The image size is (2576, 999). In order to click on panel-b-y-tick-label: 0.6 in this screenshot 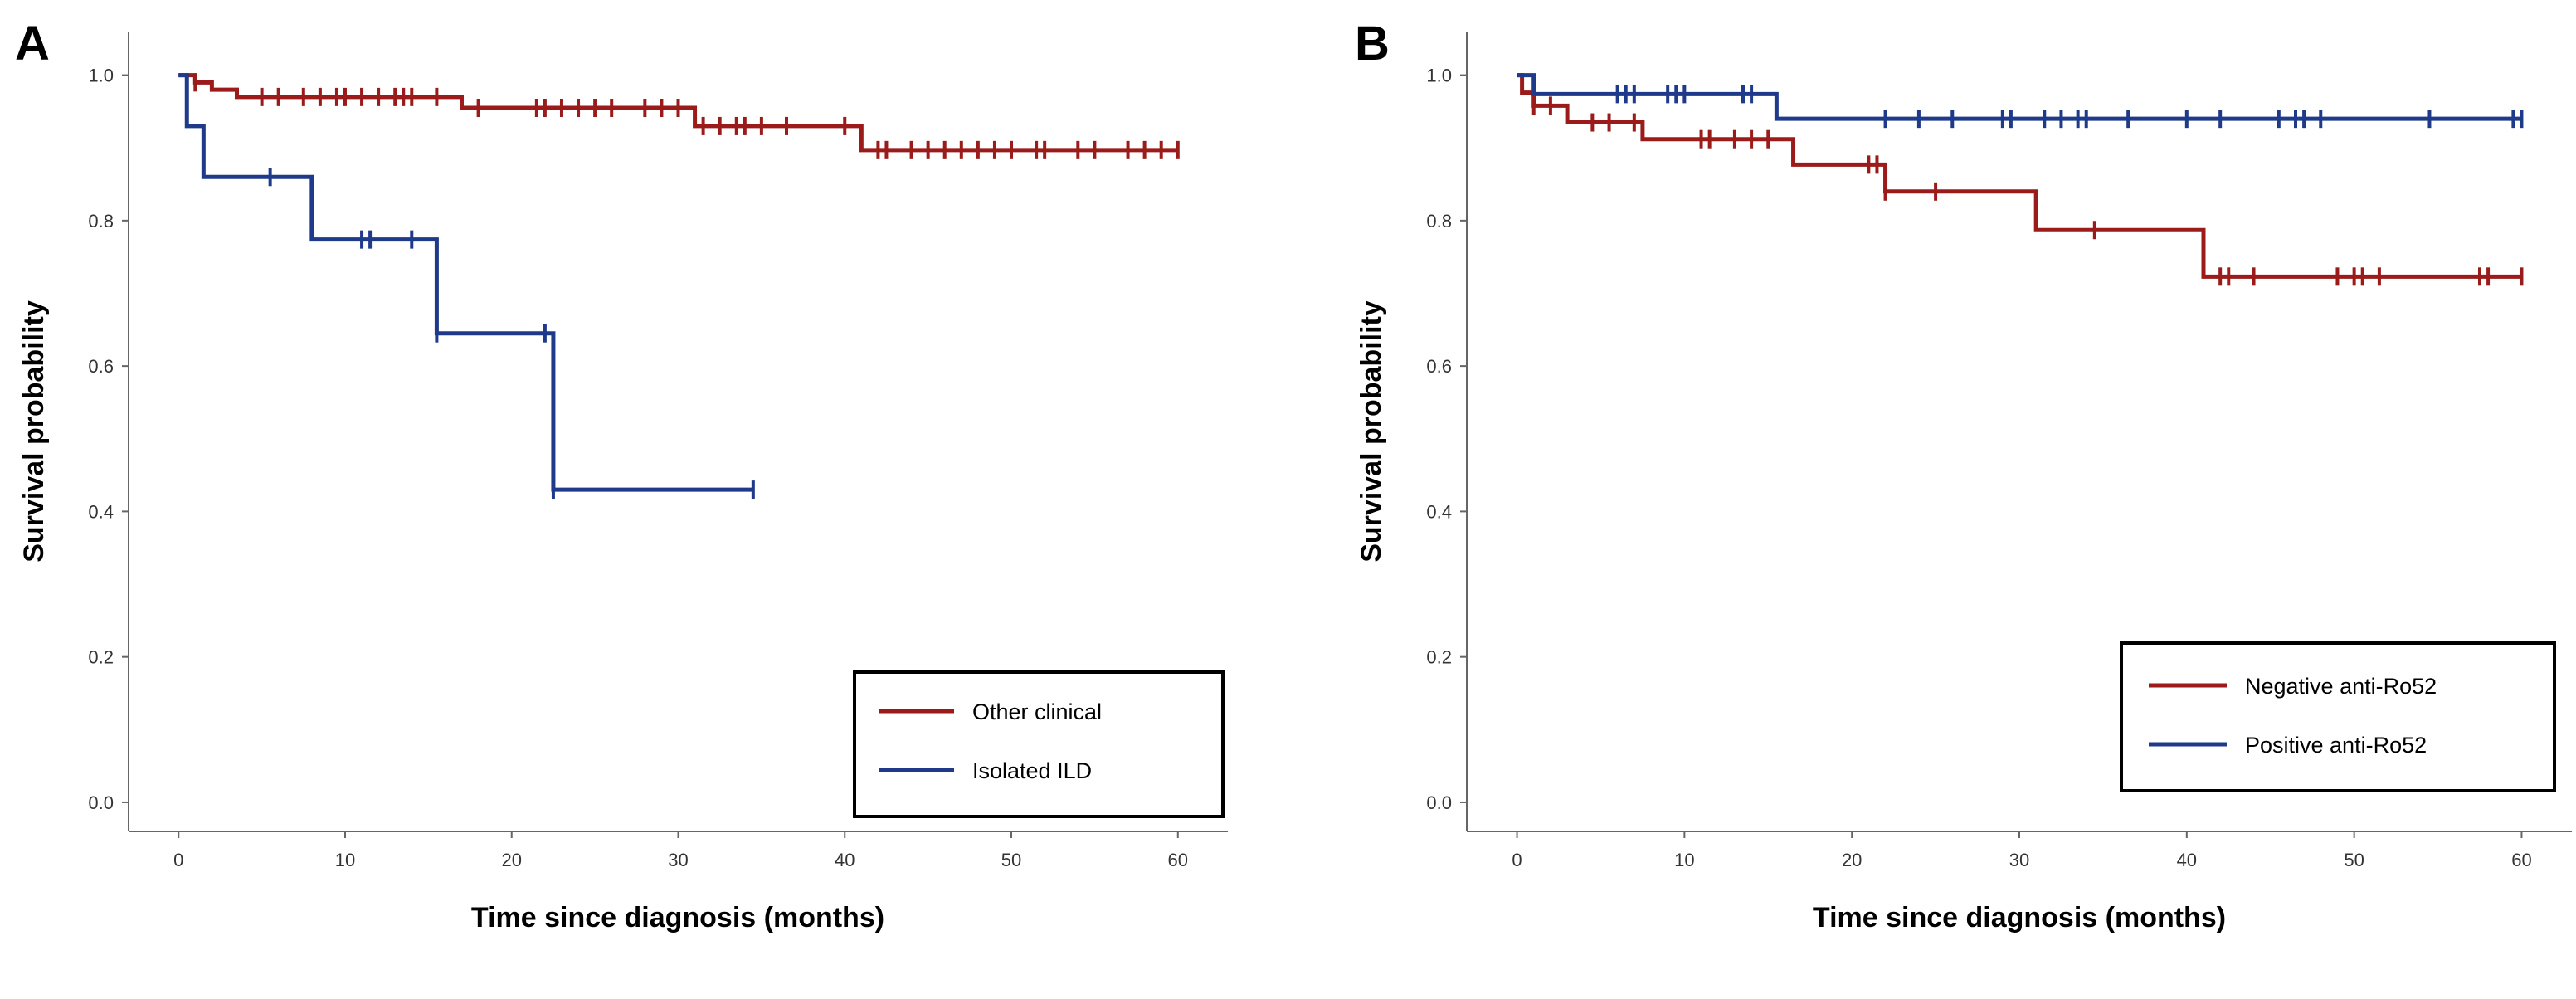, I will do `click(1439, 366)`.